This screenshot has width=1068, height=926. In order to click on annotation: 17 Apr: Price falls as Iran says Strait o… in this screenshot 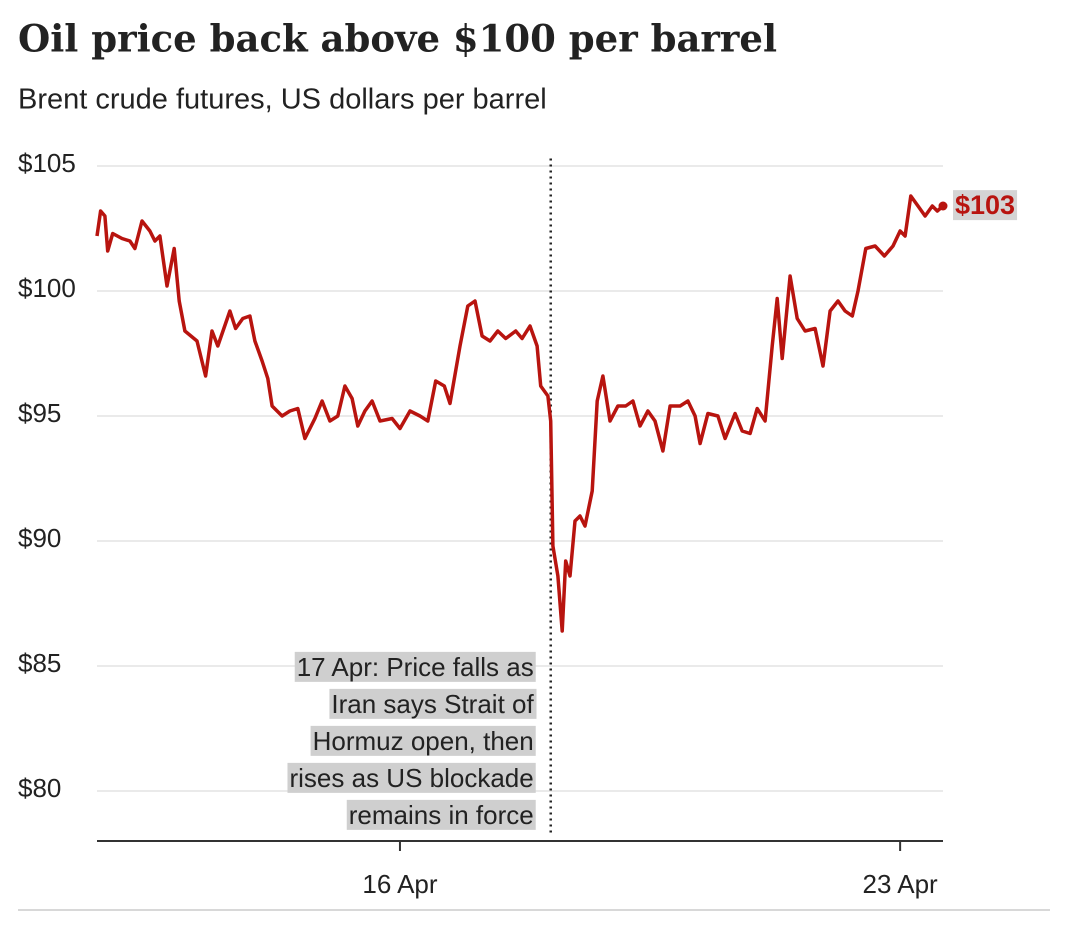, I will do `click(412, 740)`.